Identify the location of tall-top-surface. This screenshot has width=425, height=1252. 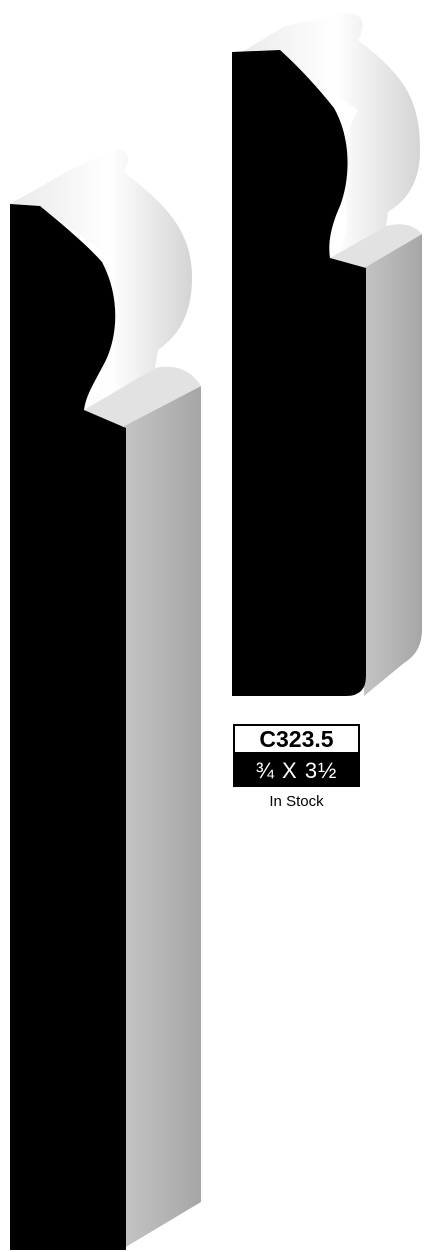
(101, 279).